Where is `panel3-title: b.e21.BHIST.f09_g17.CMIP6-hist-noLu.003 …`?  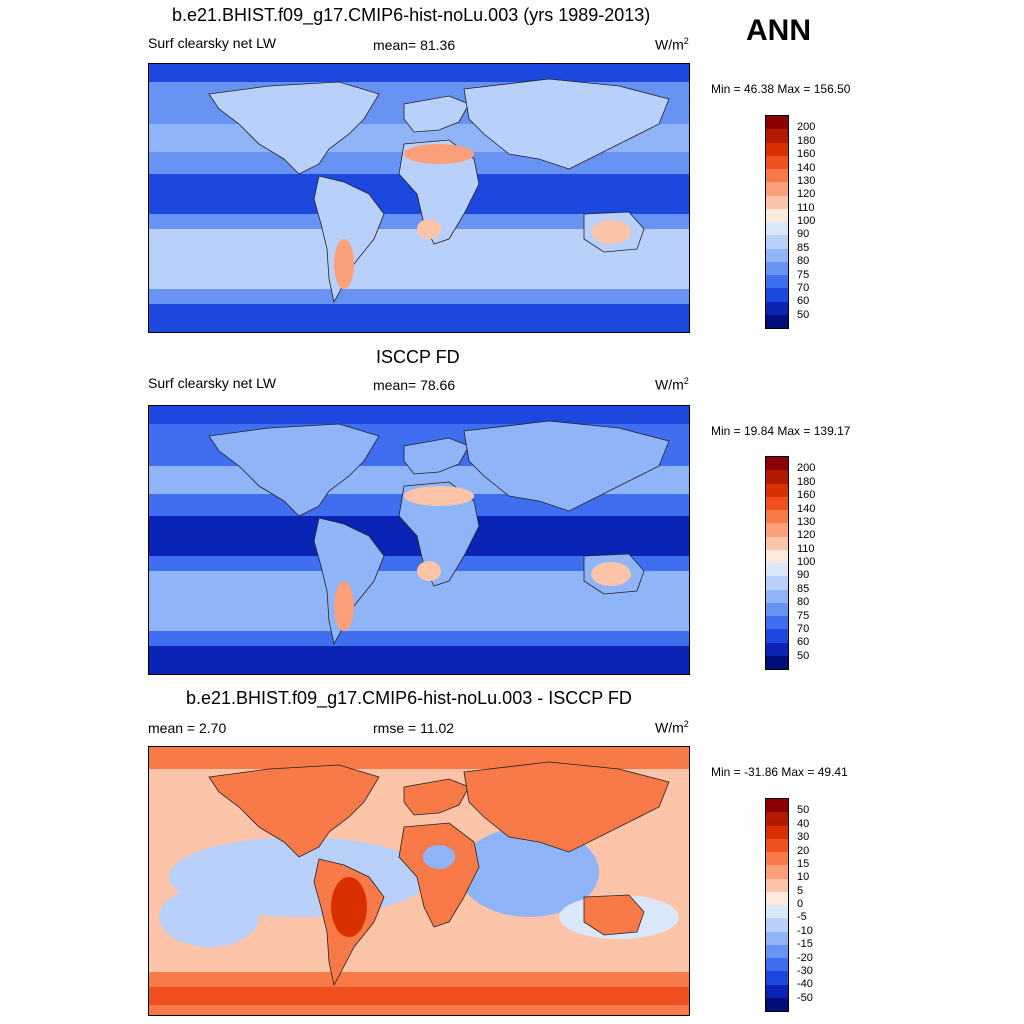 panel3-title: b.e21.BHIST.f09_g17.CMIP6-hist-noLu.003 … is located at coordinates (409, 698).